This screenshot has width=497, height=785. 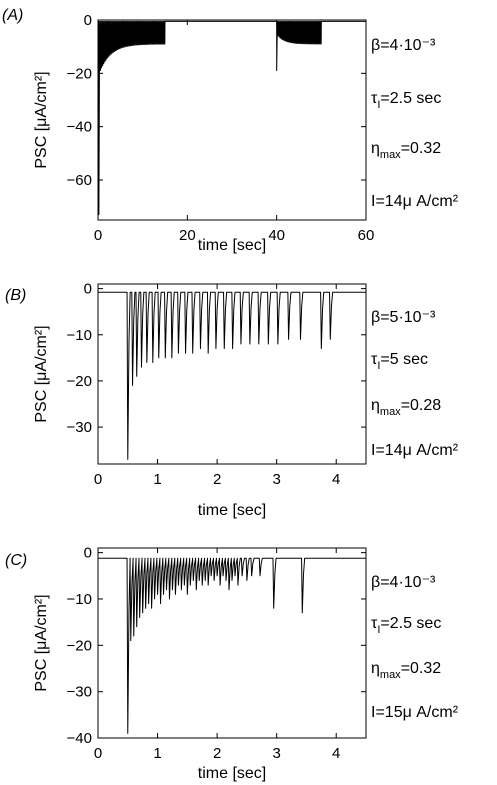 I want to click on y-tick-label: −60, so click(x=79, y=180).